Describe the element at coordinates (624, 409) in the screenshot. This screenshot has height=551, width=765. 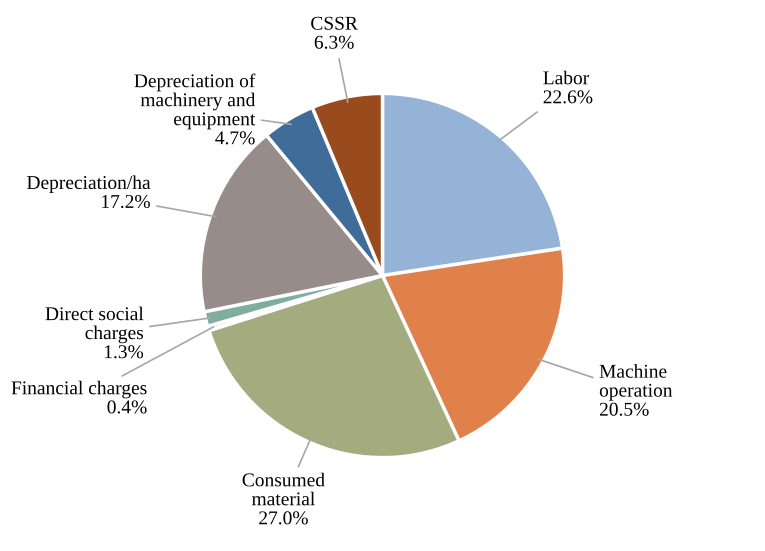
I see `data-label: 20.5%` at that location.